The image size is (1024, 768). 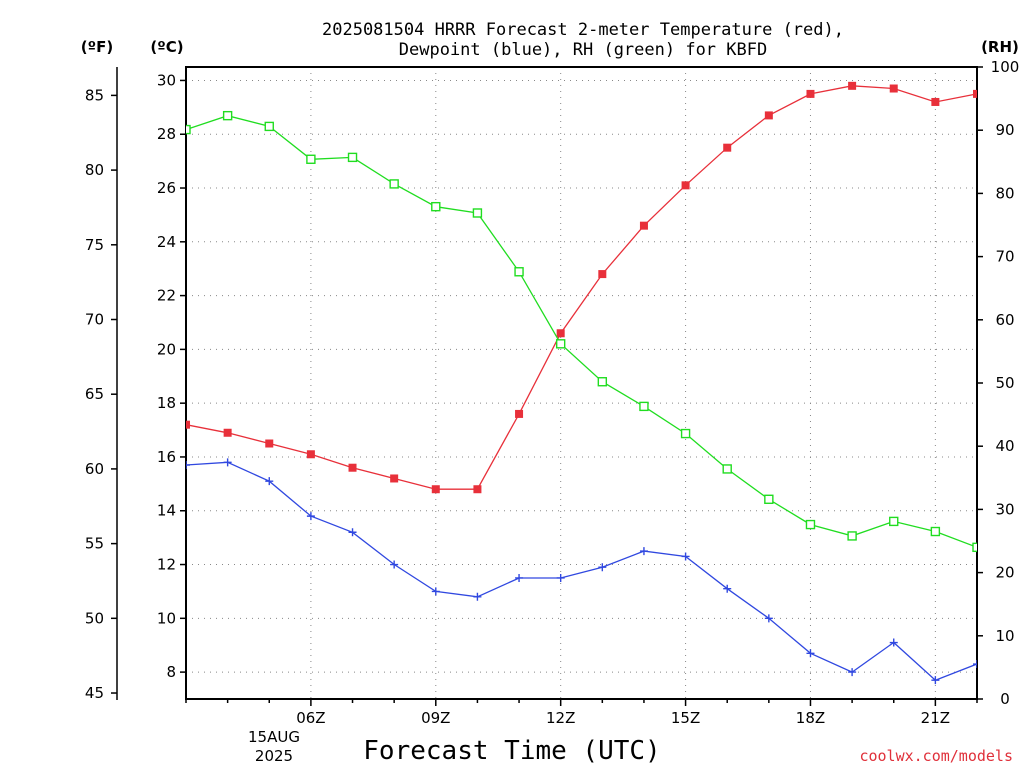 I want to click on rh-tick-label-8: 80, so click(x=1004, y=193).